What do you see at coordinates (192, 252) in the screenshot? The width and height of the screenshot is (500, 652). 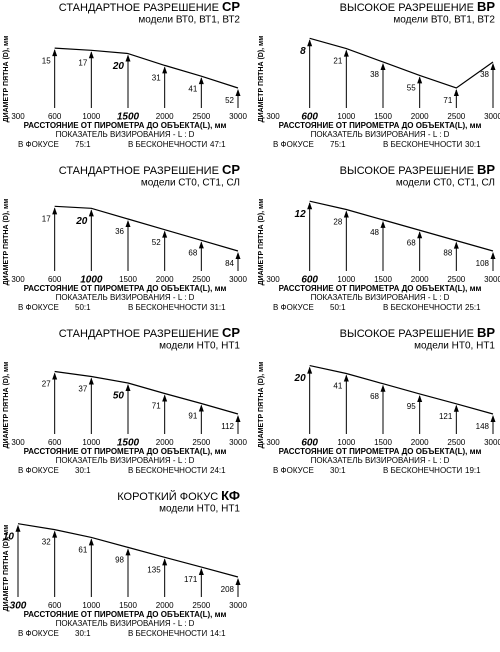 I see `value-label: 68` at bounding box center [192, 252].